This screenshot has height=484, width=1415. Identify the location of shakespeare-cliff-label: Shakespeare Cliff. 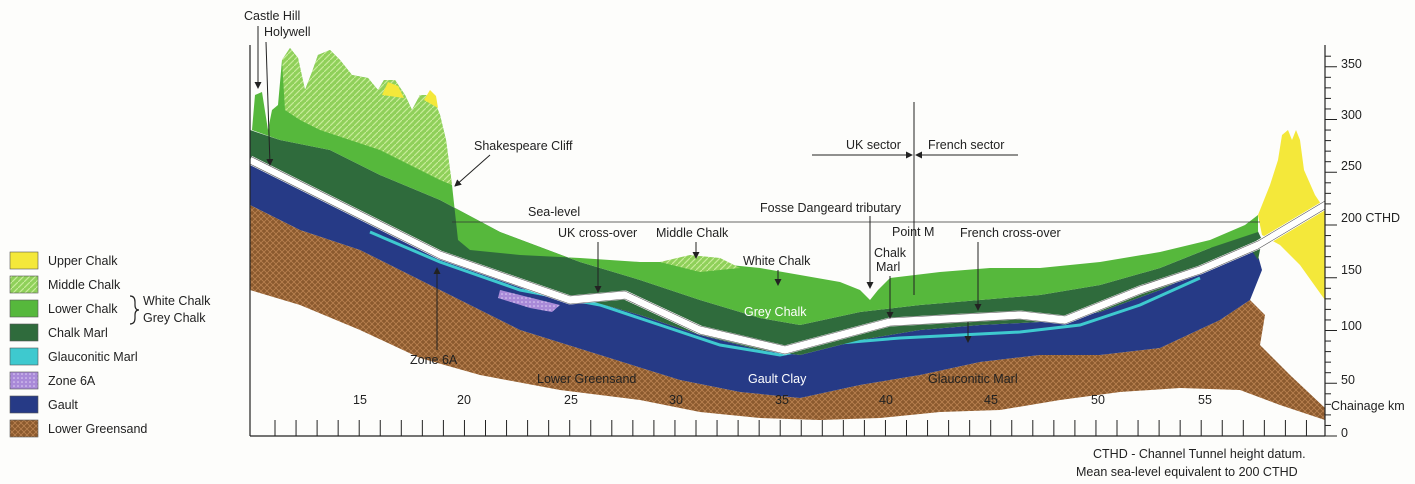
(523, 146).